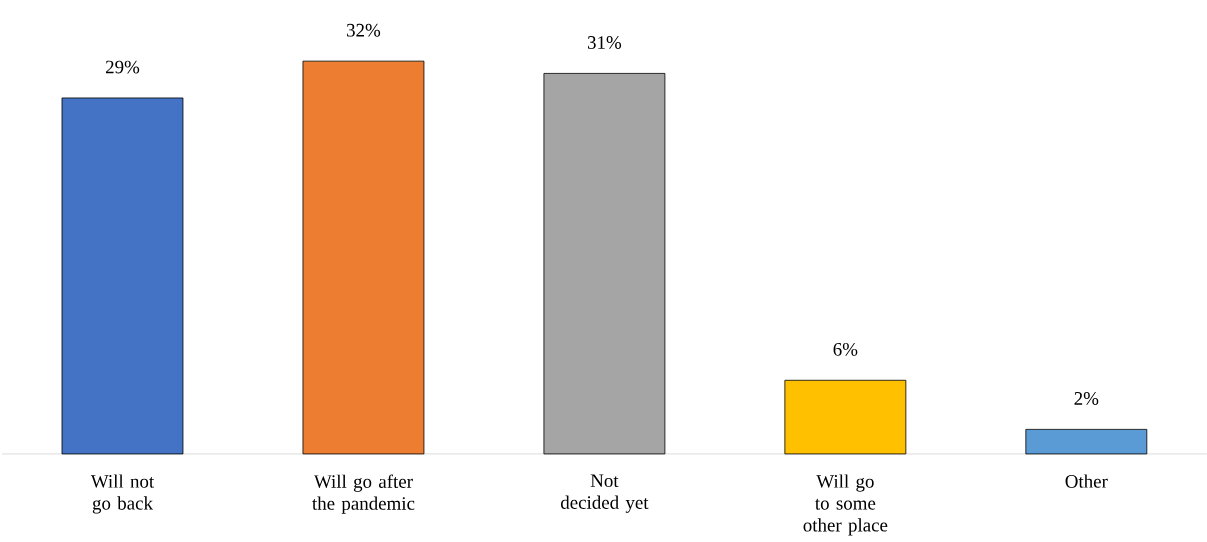  Describe the element at coordinates (1086, 398) in the screenshot. I see `data-label: 2%` at that location.